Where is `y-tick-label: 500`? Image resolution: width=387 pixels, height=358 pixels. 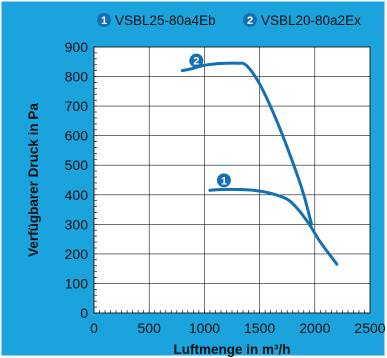
y-tick-label: 500 is located at coordinates (77, 165).